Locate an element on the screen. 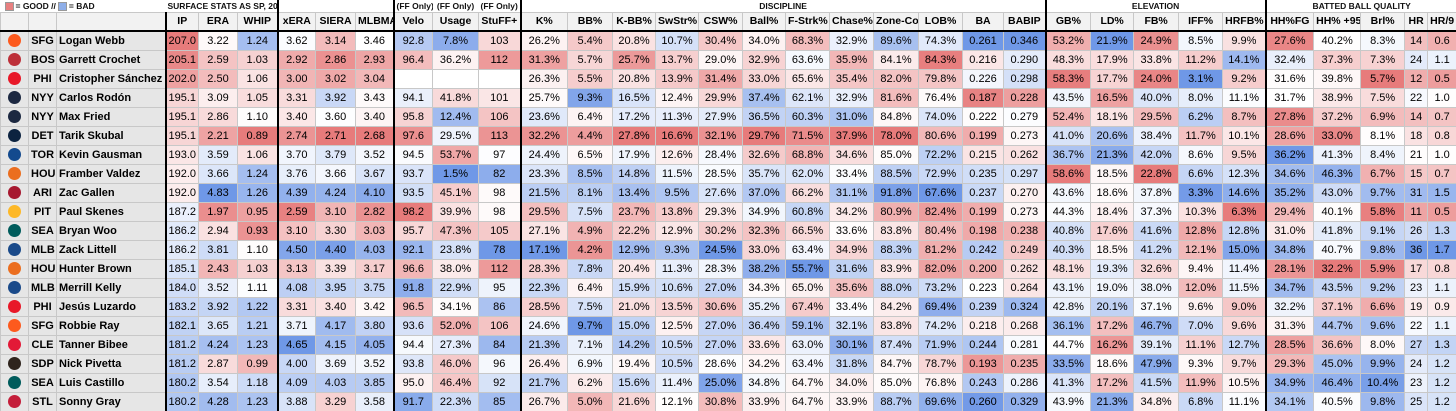 Image resolution: width=1456 pixels, height=411 pixels. stat-cell: 18.5% is located at coordinates (1112, 173).